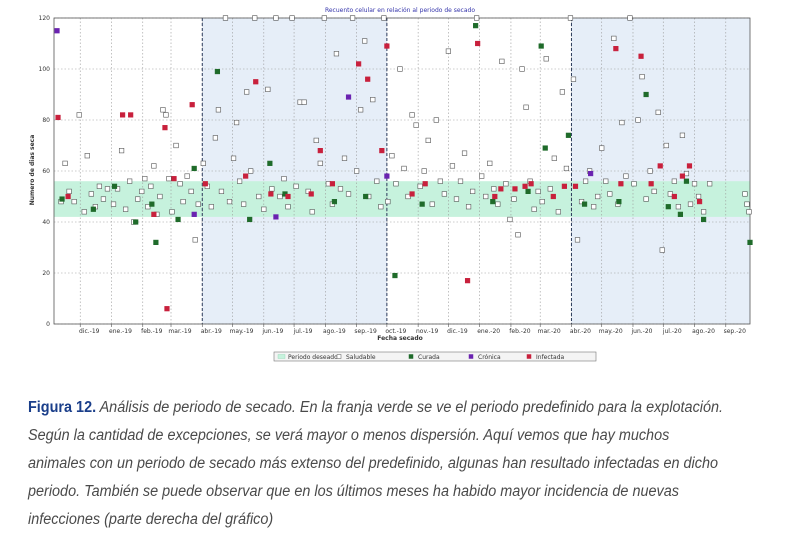 This screenshot has width=800, height=534. What do you see at coordinates (48, 324) in the screenshot?
I see `y-tick-label: 0` at bounding box center [48, 324].